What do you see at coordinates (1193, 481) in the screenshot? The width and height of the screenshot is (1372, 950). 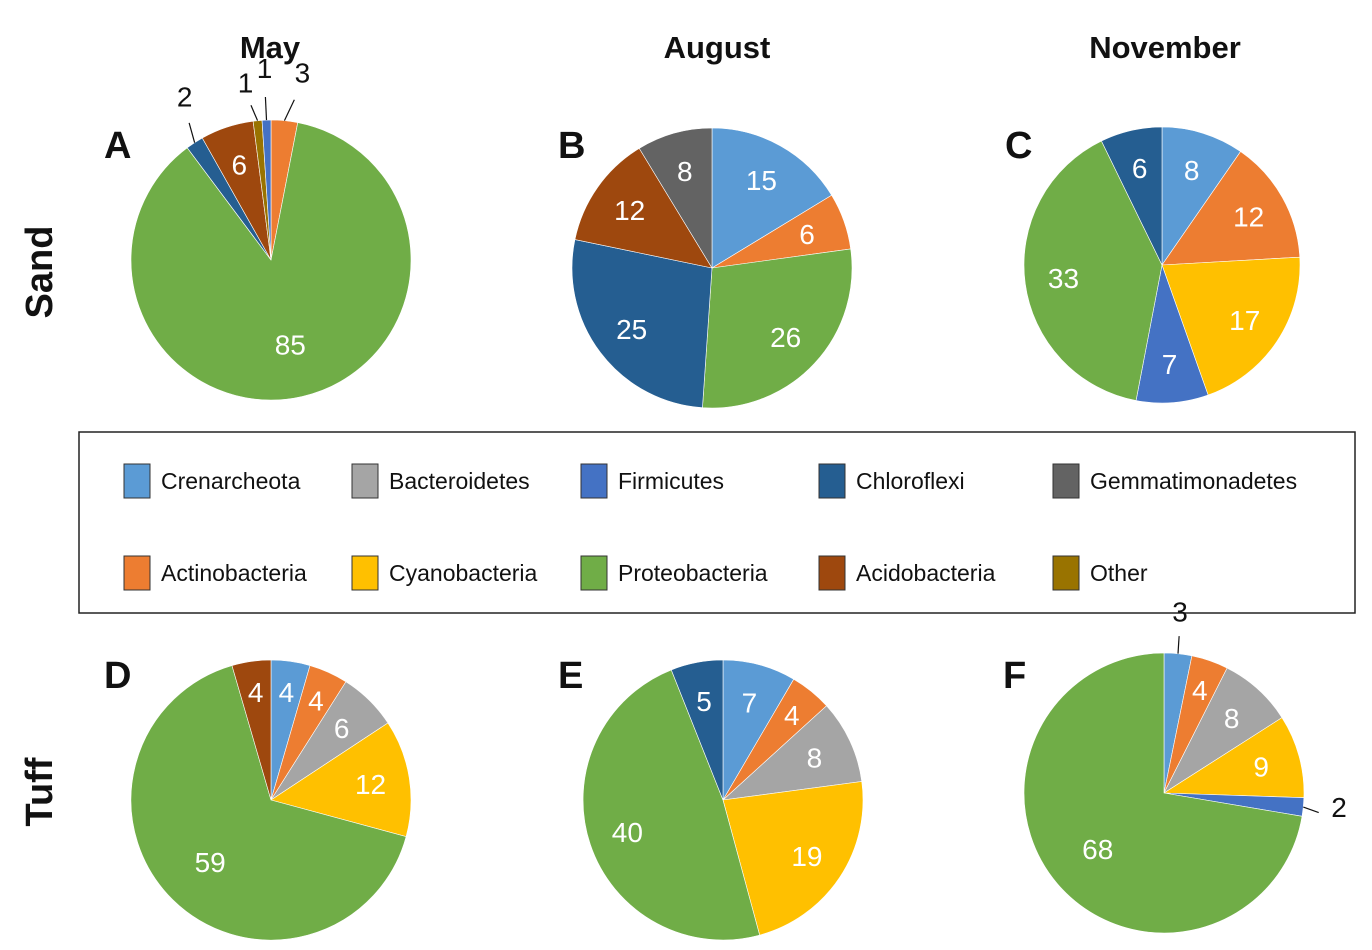 I see `legend-label-gemmatimonadetes: Gemmatimonadetes` at bounding box center [1193, 481].